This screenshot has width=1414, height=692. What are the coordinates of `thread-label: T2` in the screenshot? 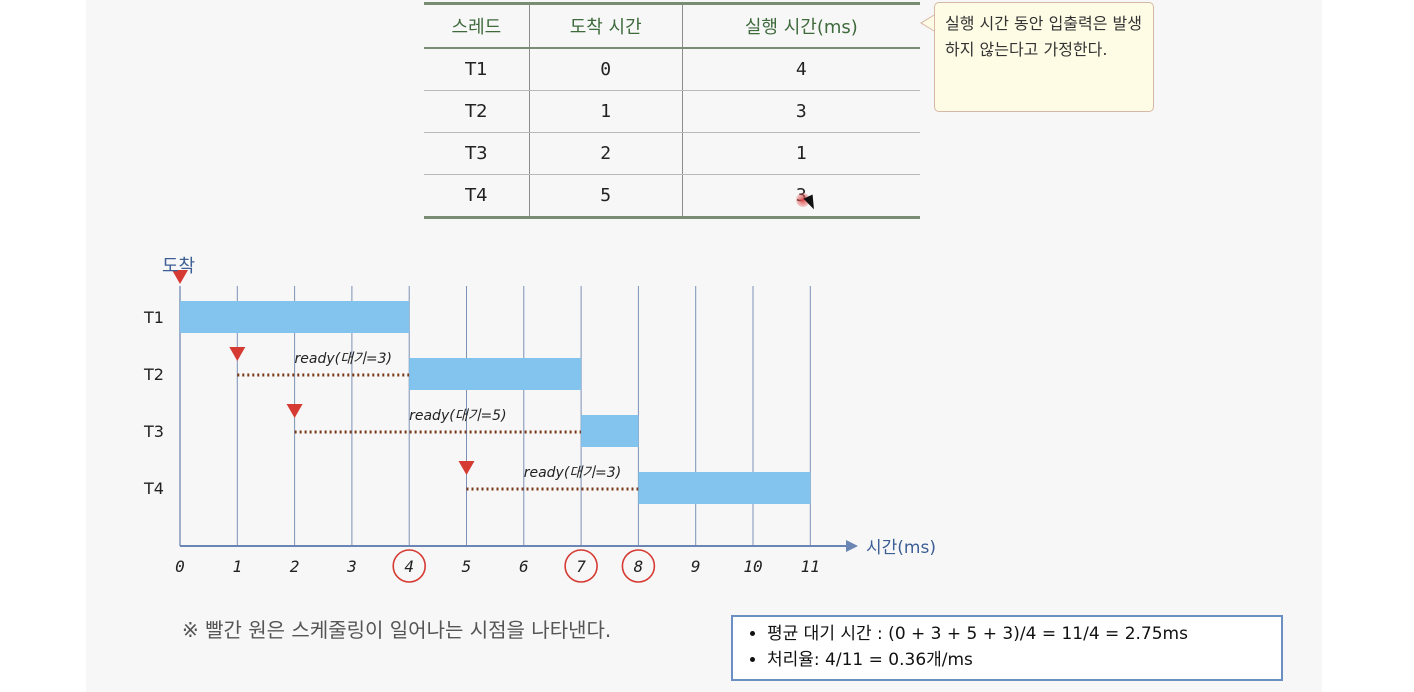 It's located at (153, 374).